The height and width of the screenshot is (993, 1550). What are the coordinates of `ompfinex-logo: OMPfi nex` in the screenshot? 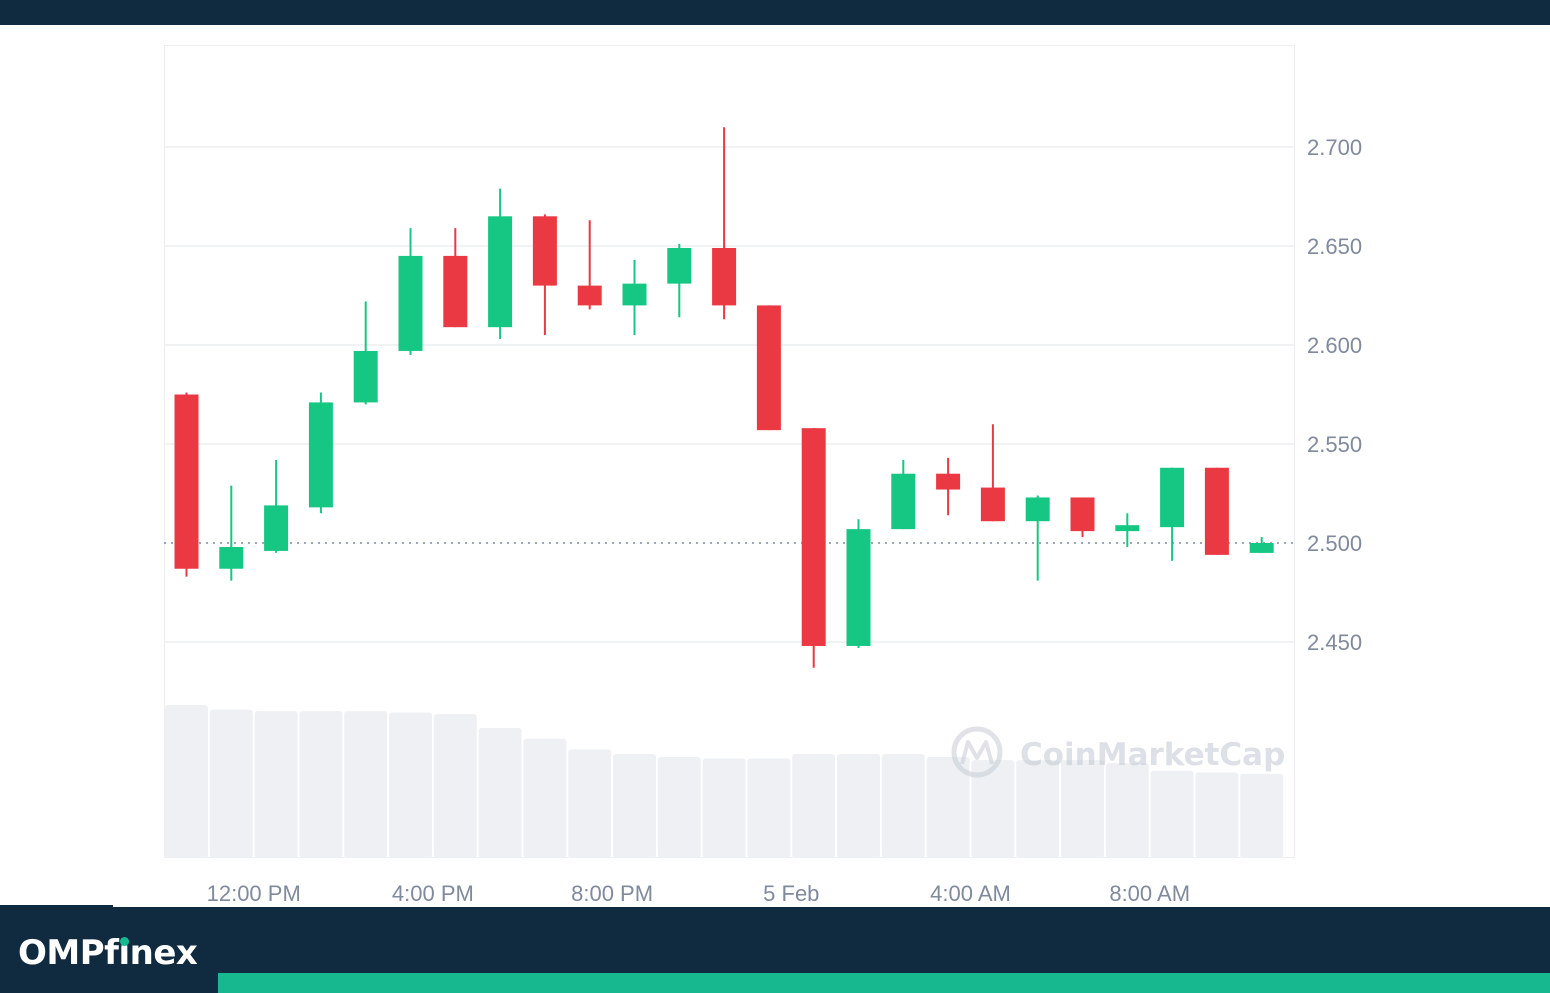 It's located at (108, 953).